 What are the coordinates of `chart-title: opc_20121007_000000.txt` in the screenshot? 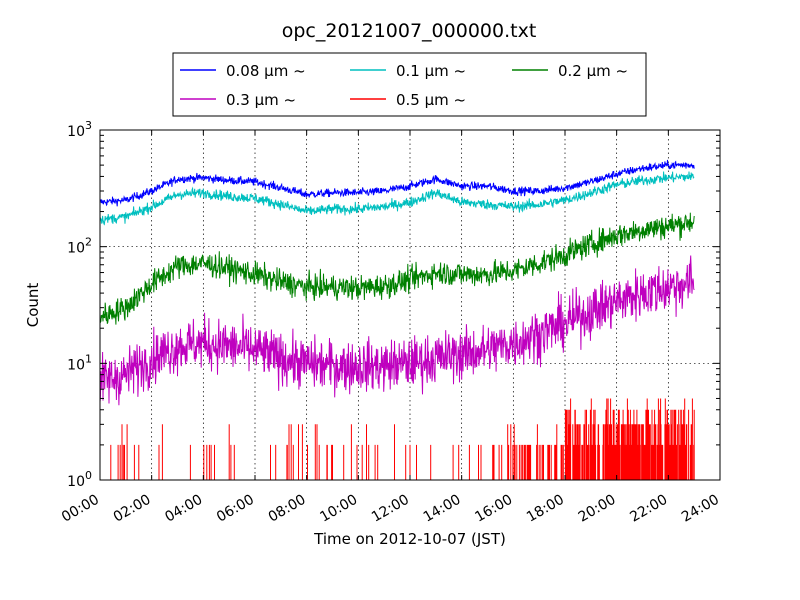 It's located at (409, 31).